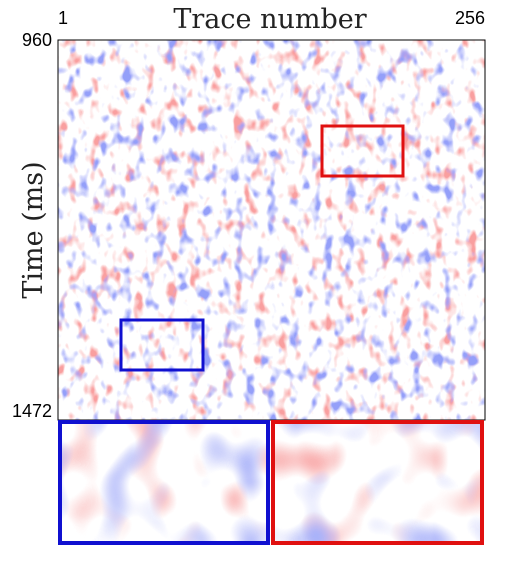  I want to click on x-tick-label: 1, so click(63, 18).